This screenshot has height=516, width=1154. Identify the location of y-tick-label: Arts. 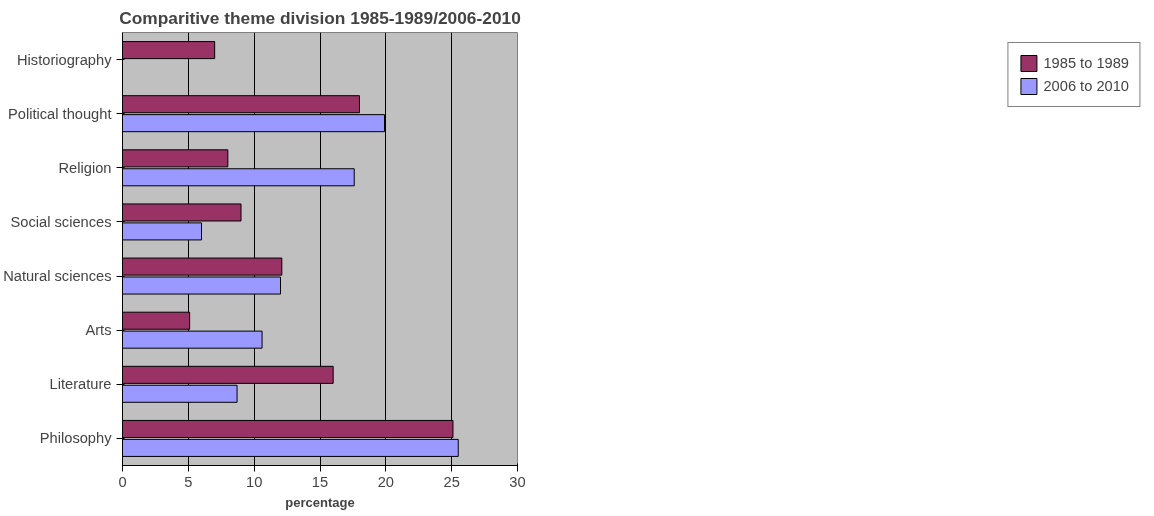
(98, 330).